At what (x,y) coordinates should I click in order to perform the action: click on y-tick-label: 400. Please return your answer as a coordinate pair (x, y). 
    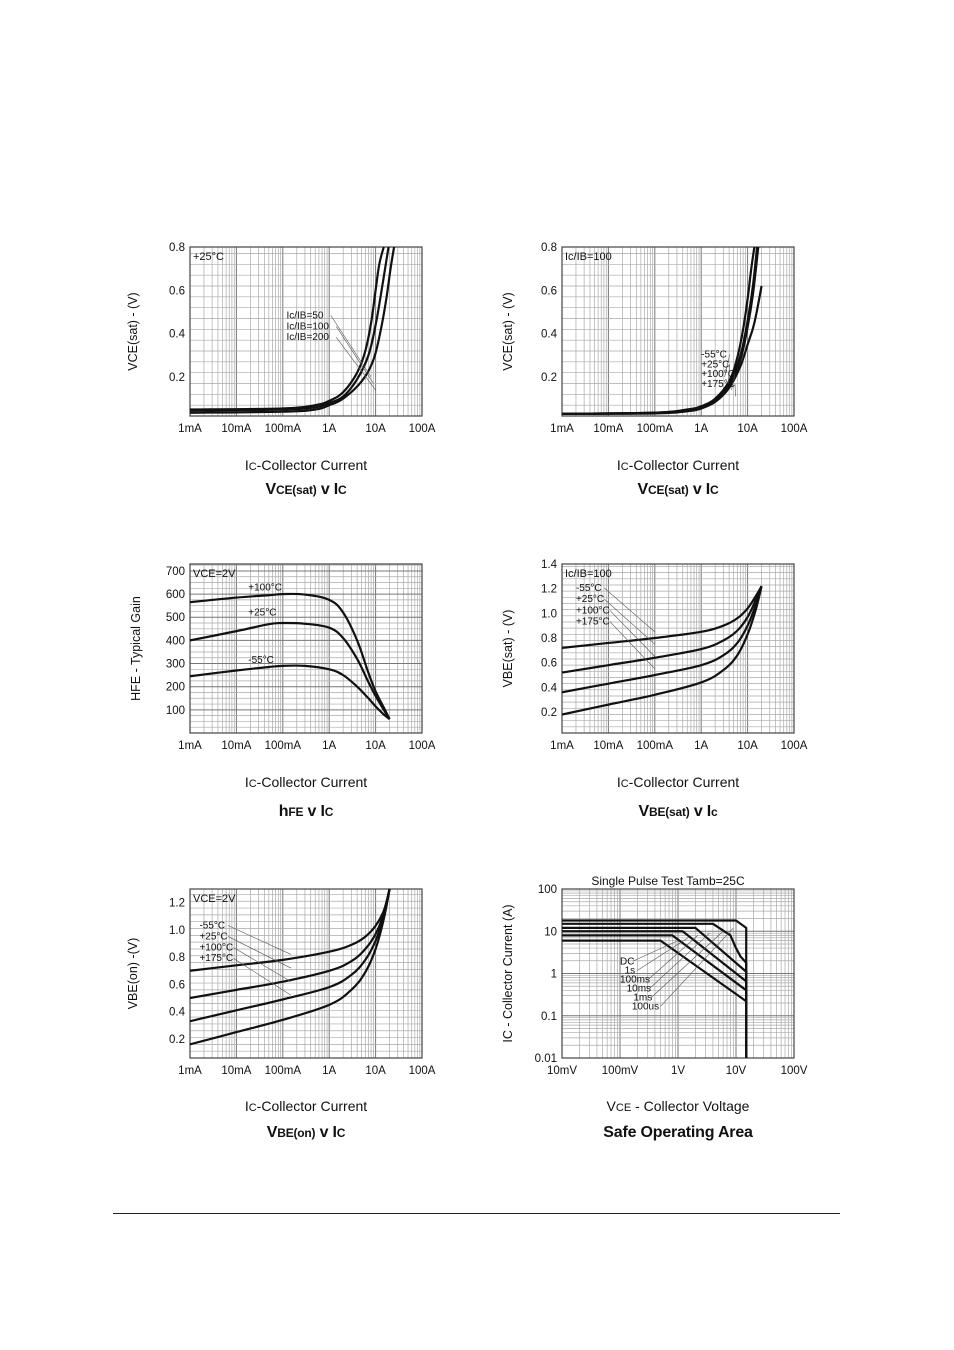
    Looking at the image, I should click on (175, 641).